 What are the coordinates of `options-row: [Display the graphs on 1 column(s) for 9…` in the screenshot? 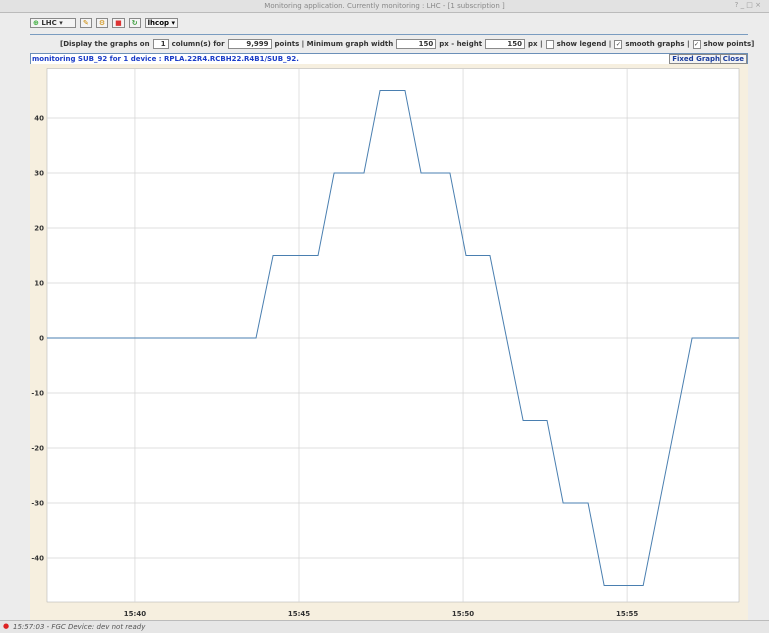 It's located at (407, 44).